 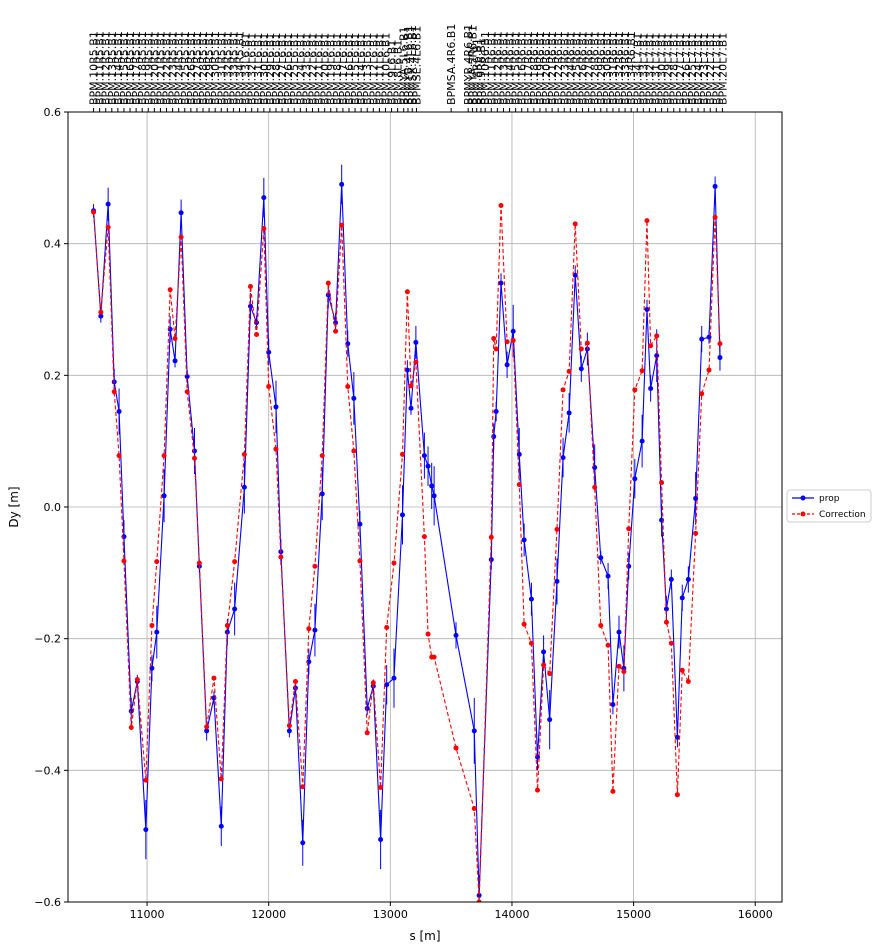 What do you see at coordinates (698, 69) in the screenshot?
I see `bpm-label: BPM.24L7.B1` at bounding box center [698, 69].